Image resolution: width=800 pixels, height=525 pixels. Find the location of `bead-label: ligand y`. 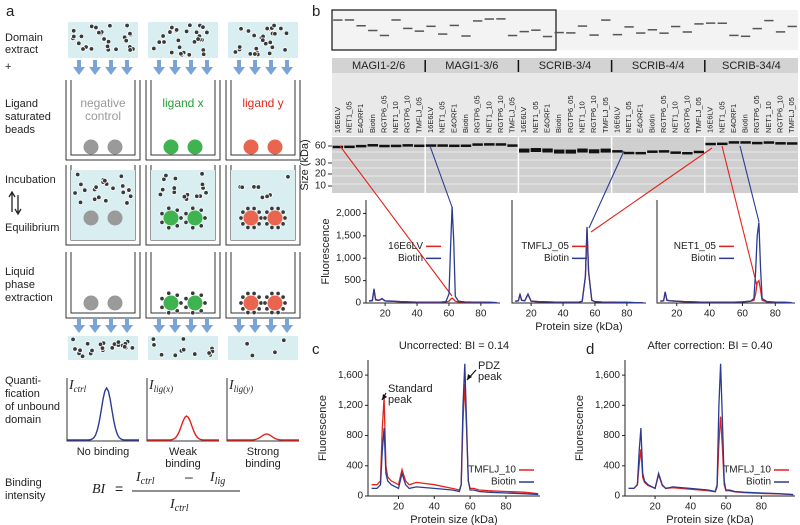

bead-label: ligand y is located at coordinates (262, 103).